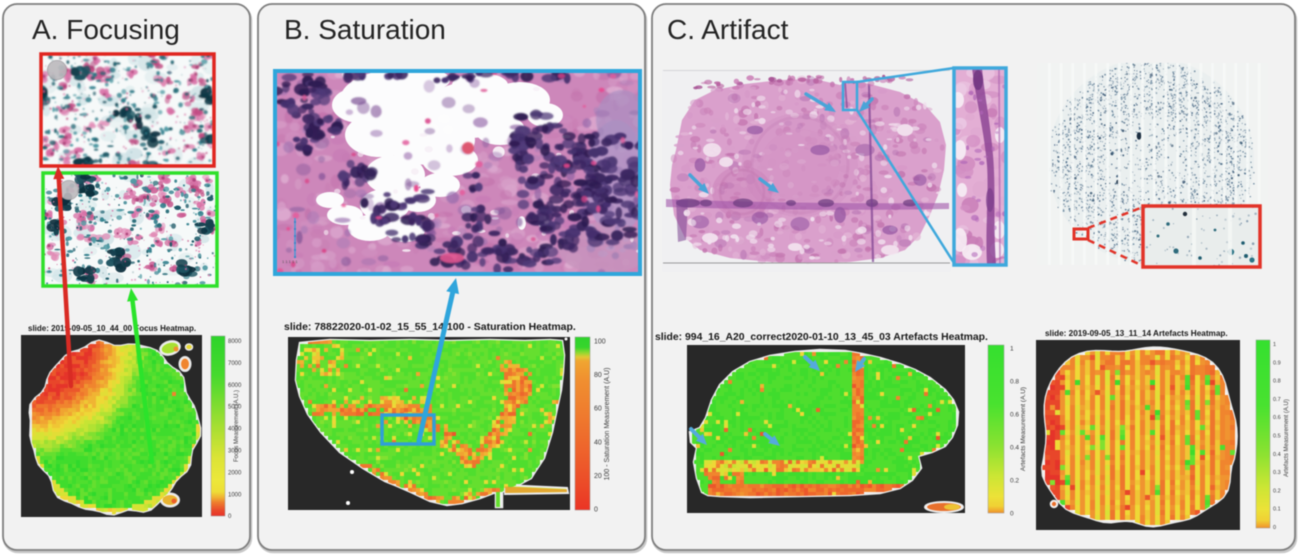  I want to click on svg-text: 40, so click(598, 442).